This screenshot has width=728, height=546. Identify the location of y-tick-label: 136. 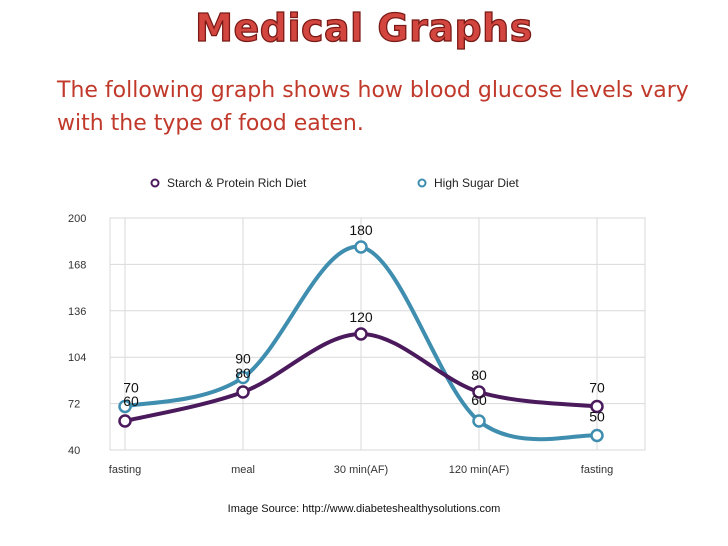
(77, 312).